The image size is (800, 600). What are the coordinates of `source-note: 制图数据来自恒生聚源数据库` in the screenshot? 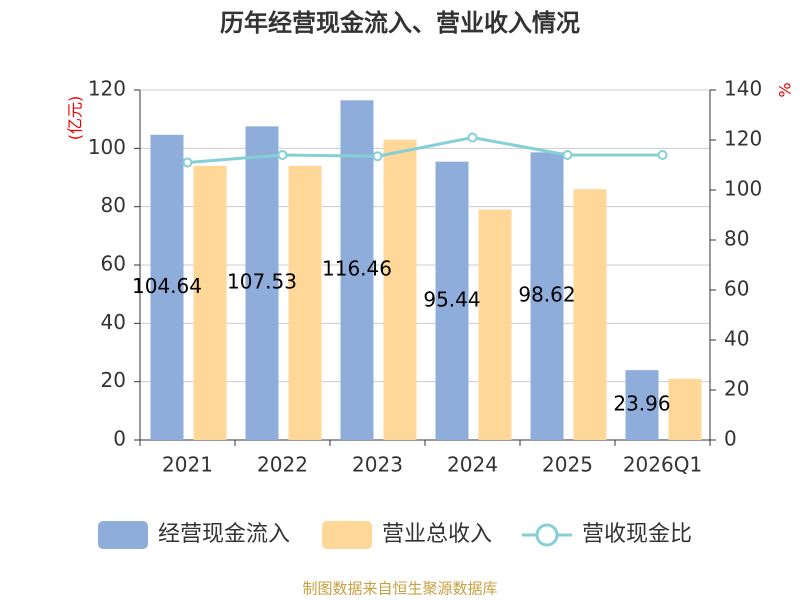 It's located at (399, 589).